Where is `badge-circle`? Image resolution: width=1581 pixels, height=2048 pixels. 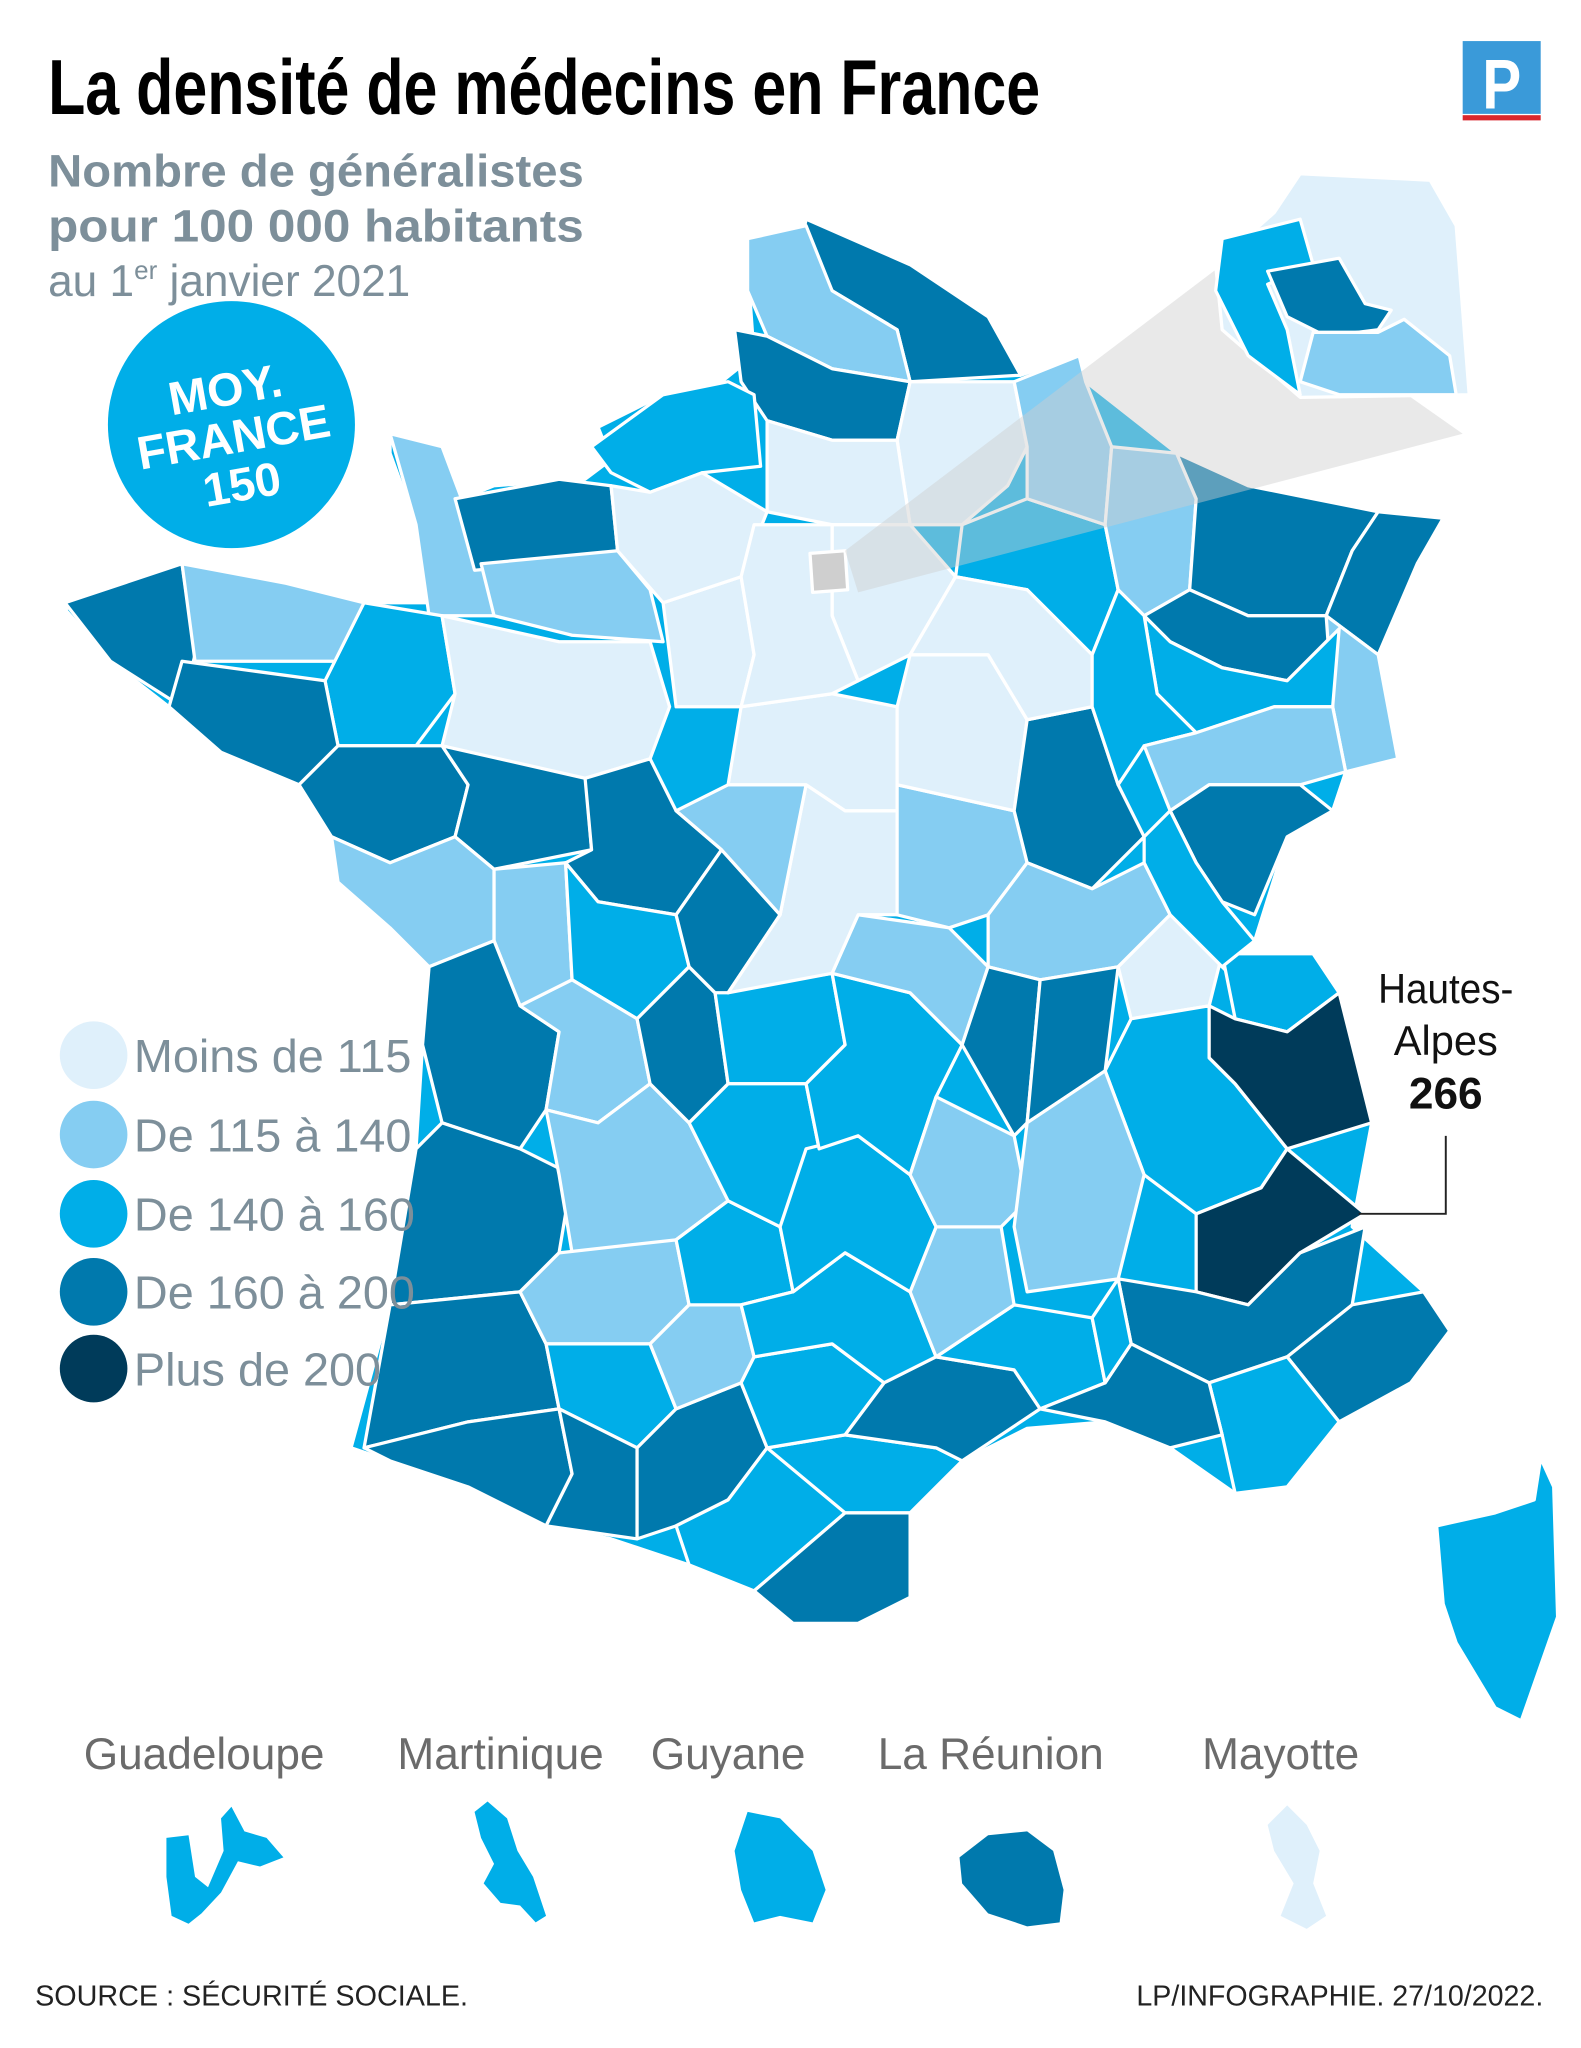 badge-circle is located at coordinates (231, 425).